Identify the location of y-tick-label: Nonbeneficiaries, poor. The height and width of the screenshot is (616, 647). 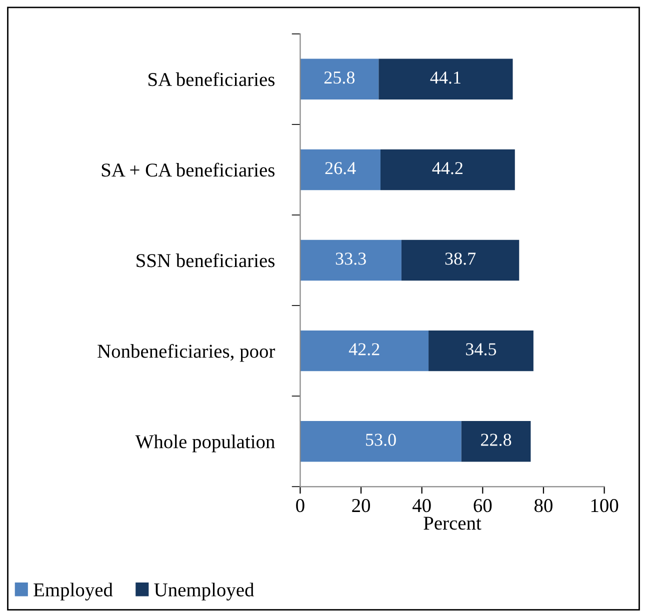
(187, 353).